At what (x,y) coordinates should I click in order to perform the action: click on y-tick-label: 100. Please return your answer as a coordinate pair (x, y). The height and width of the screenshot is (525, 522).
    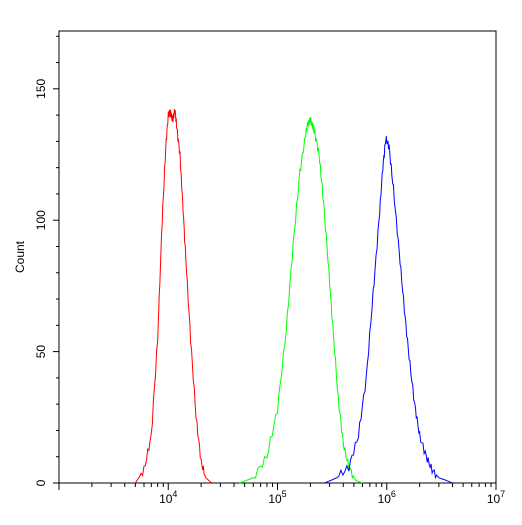
    Looking at the image, I should click on (41, 220).